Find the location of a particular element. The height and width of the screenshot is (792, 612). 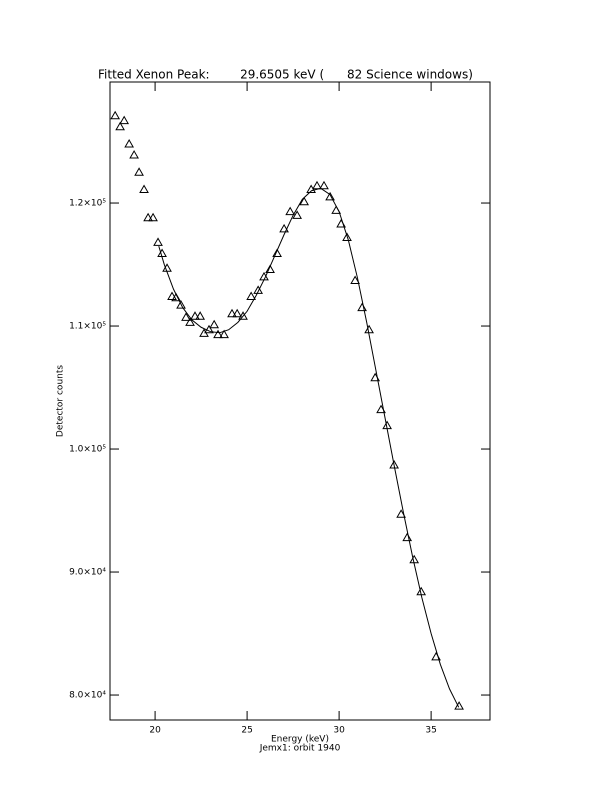

x-tick-label: 20 is located at coordinates (155, 731).